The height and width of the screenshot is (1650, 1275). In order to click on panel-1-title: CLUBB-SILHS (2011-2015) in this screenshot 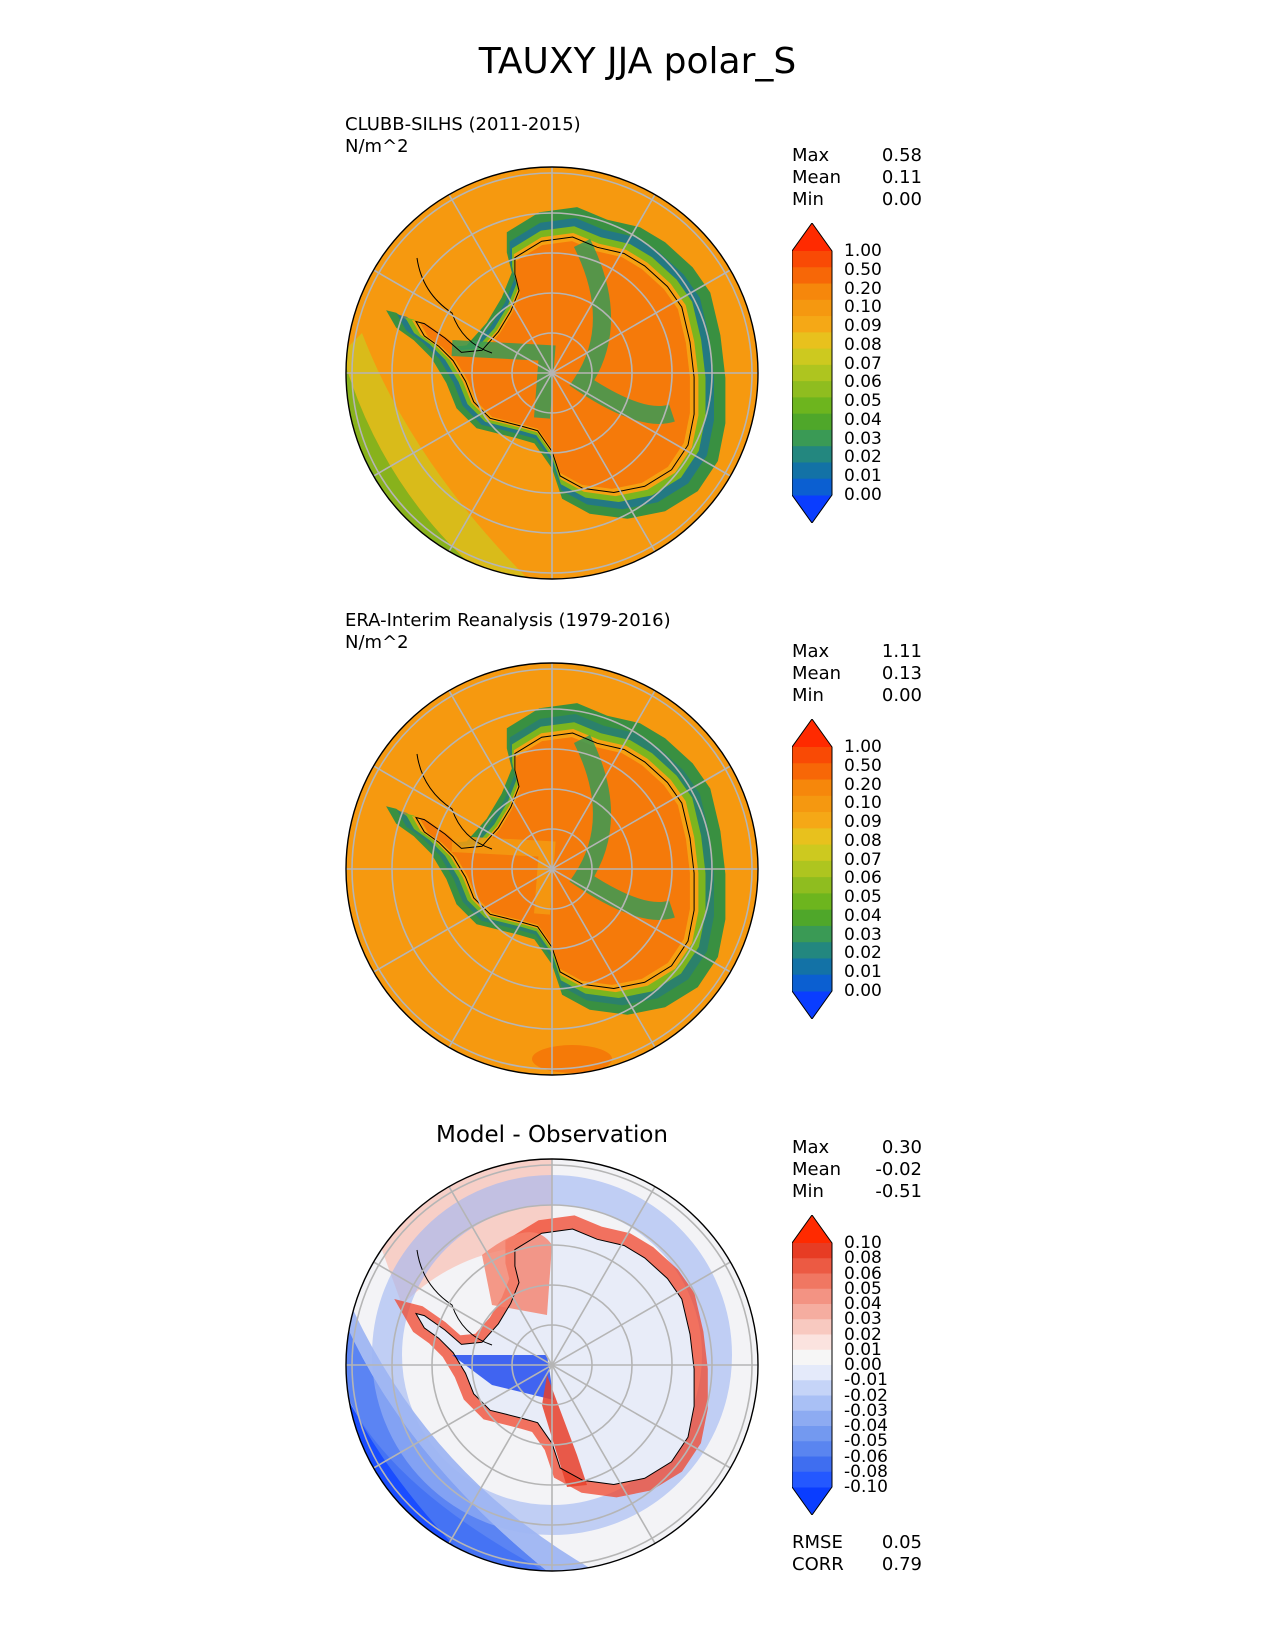, I will do `click(463, 124)`.